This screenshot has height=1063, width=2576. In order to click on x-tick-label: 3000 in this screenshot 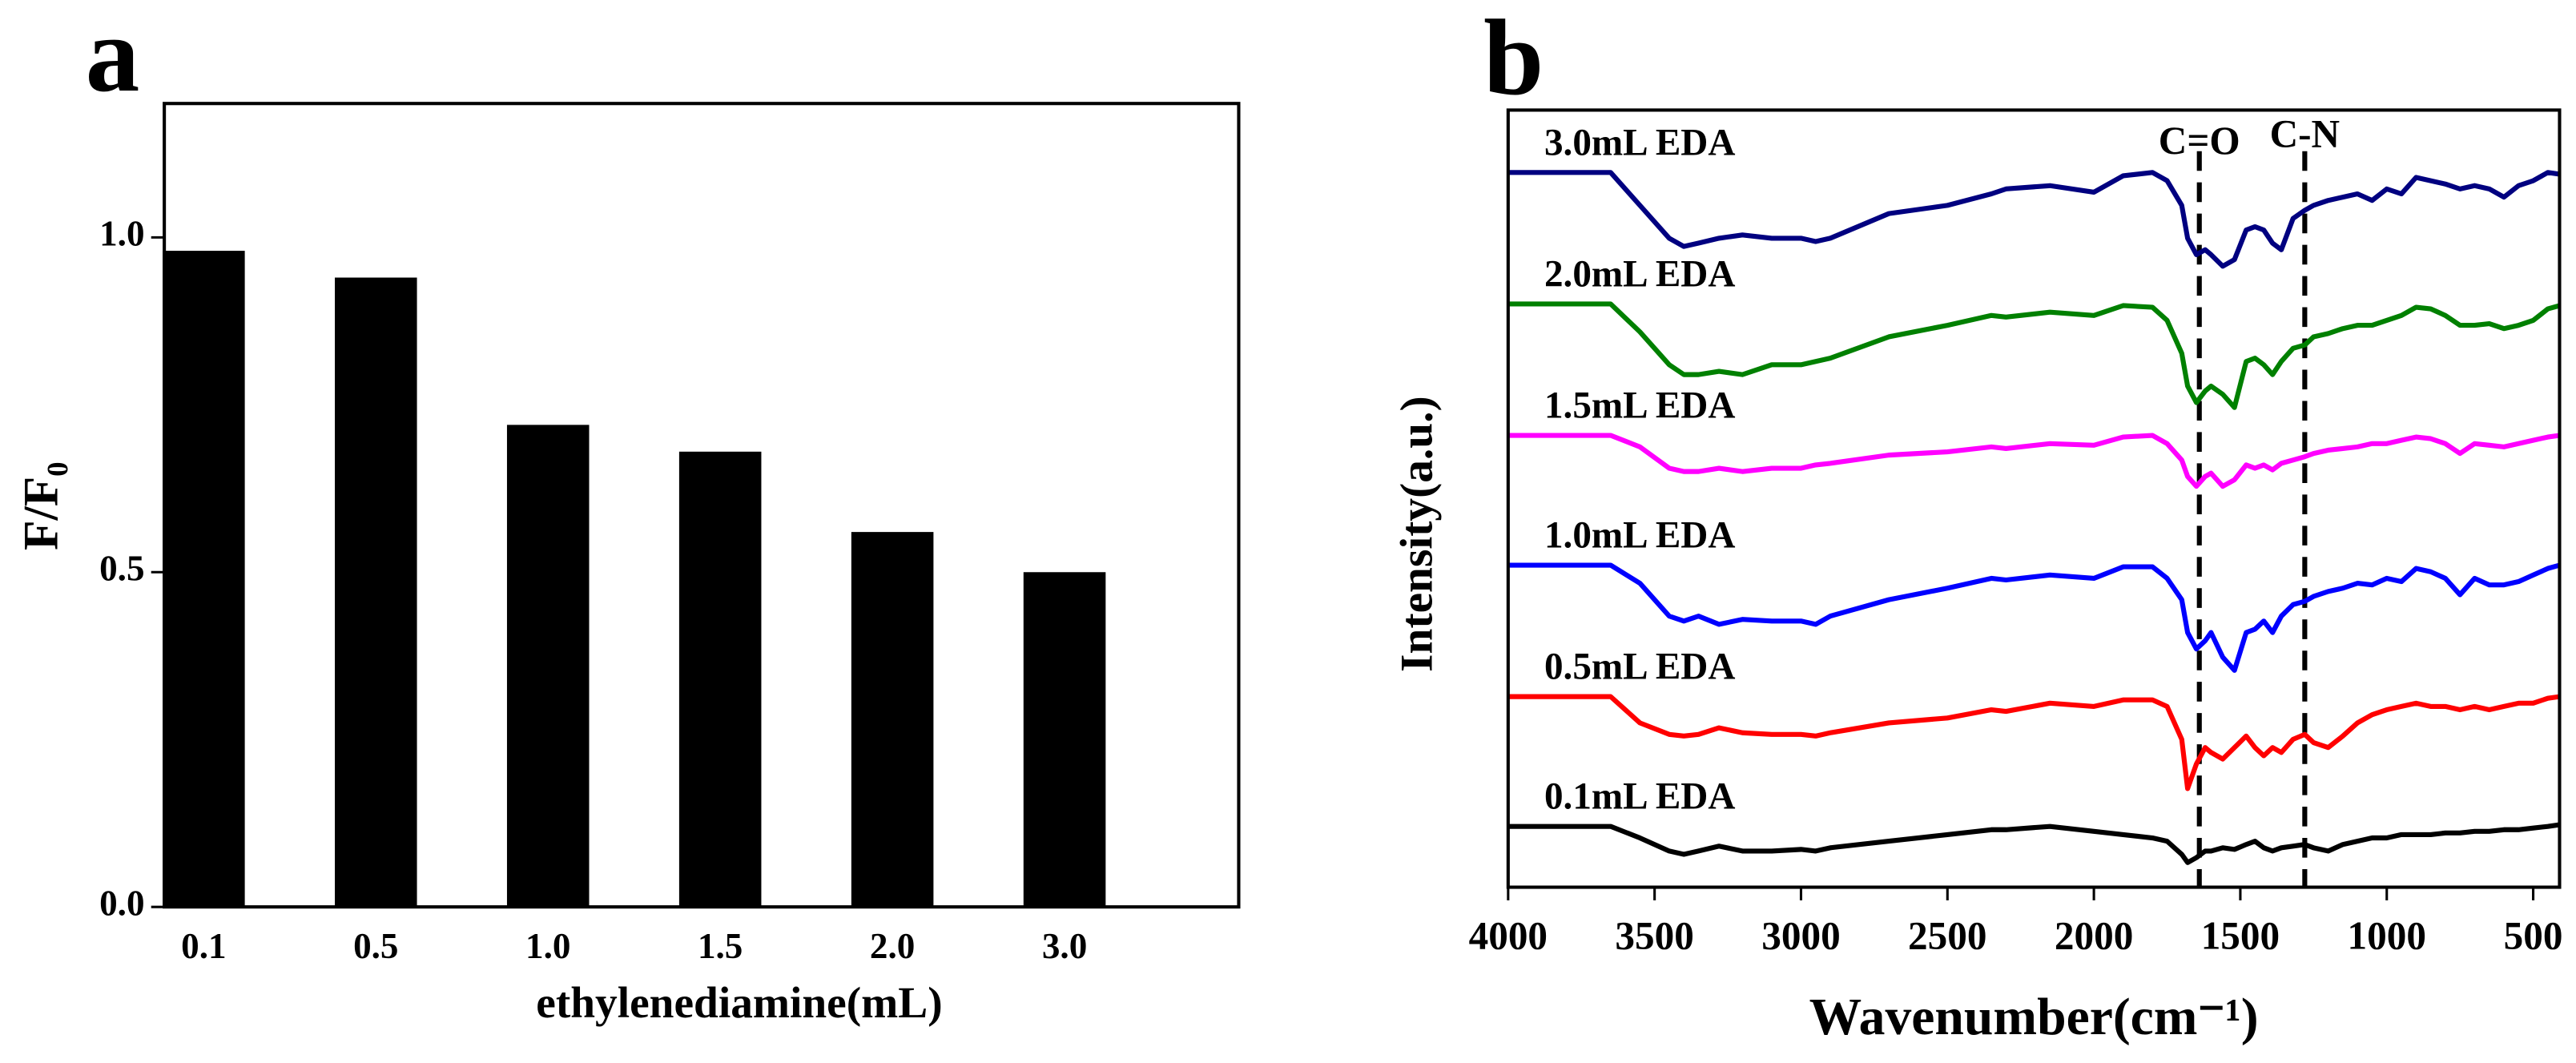, I will do `click(1800, 935)`.